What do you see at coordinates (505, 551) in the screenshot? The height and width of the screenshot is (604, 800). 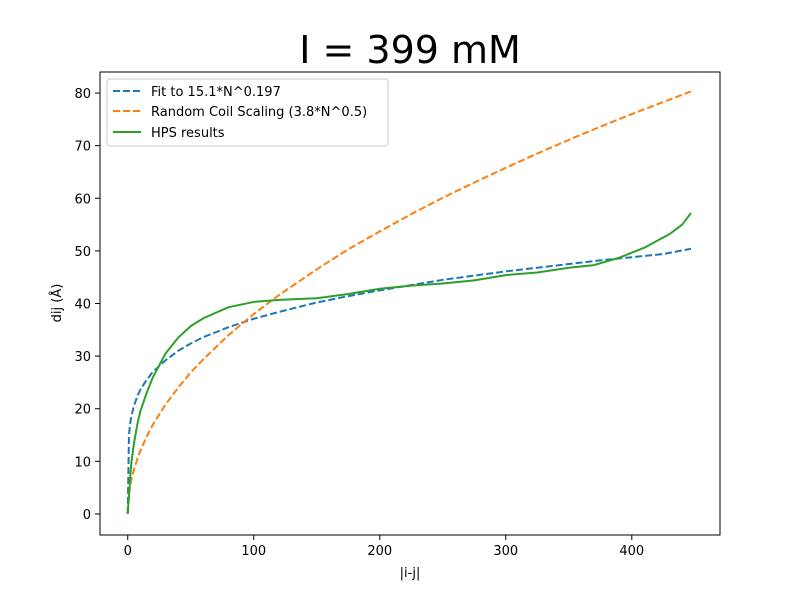 I see `x-tick-label: 300` at bounding box center [505, 551].